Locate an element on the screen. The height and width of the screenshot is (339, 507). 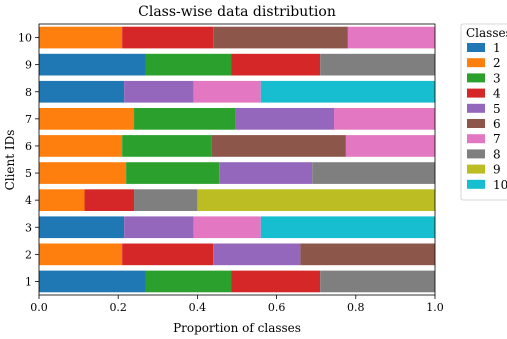
y-tick-label: 2 is located at coordinates (28, 254).